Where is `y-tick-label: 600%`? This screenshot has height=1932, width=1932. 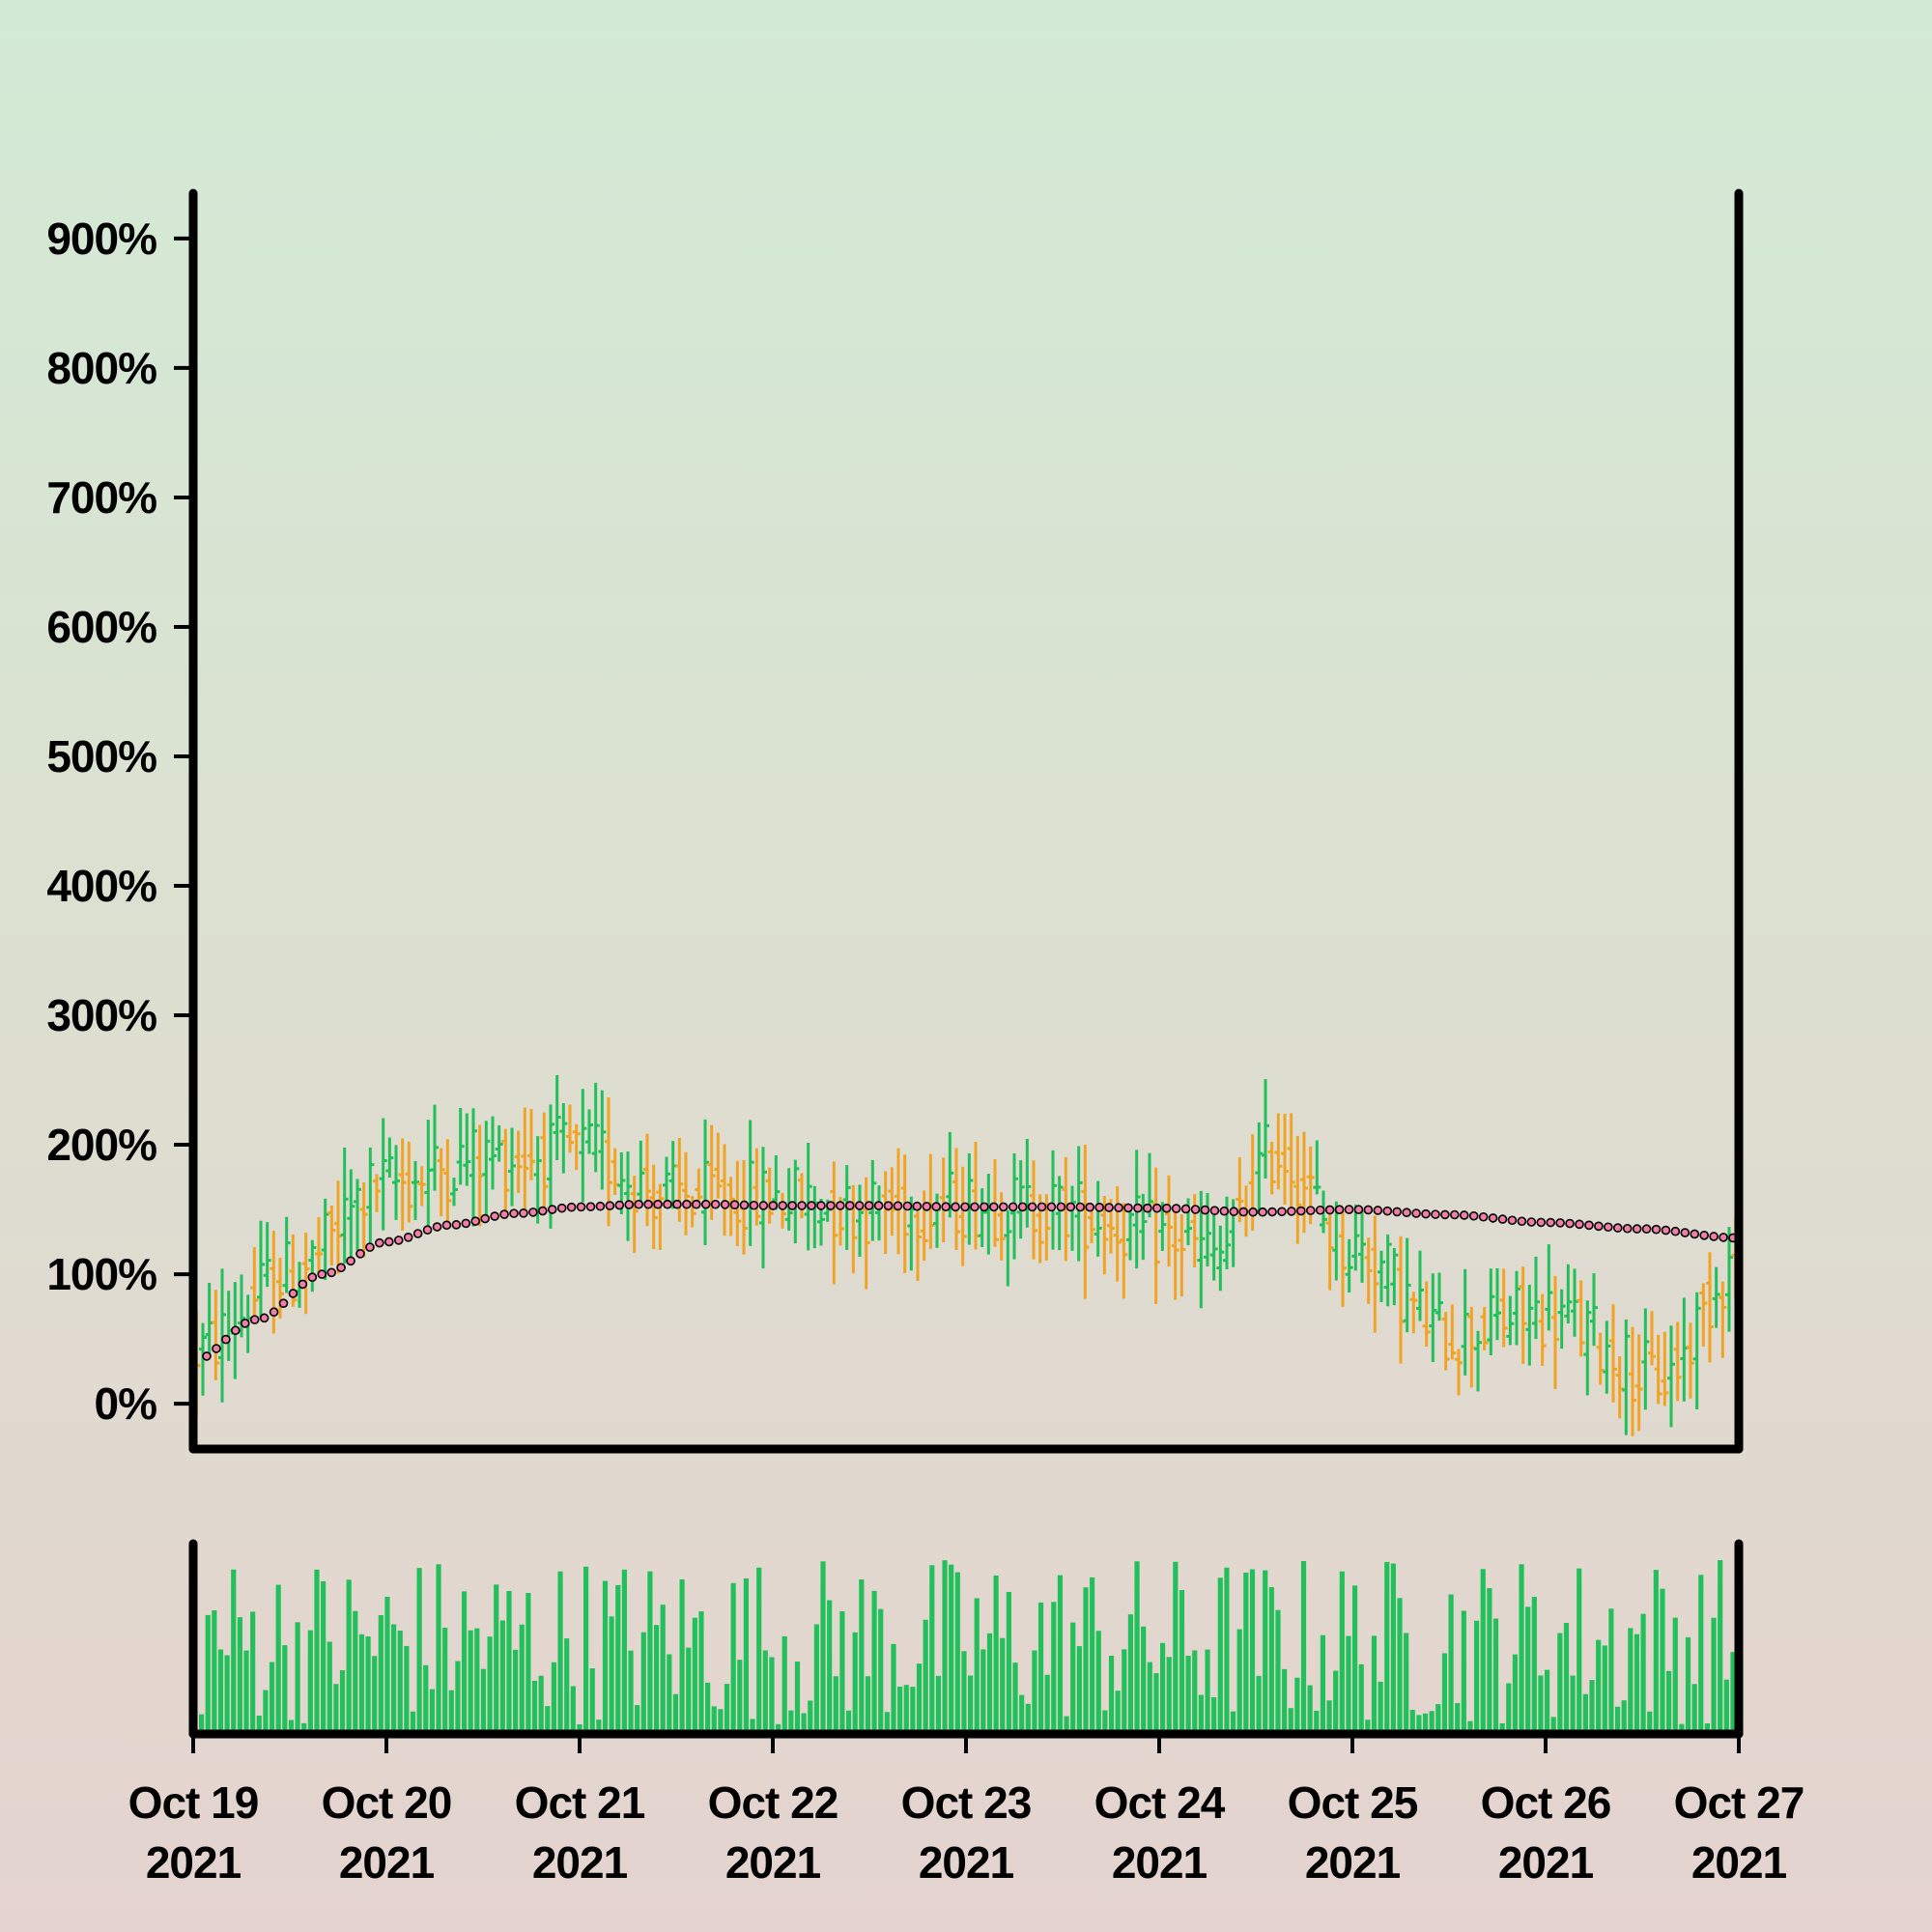
y-tick-label: 600% is located at coordinates (101, 627).